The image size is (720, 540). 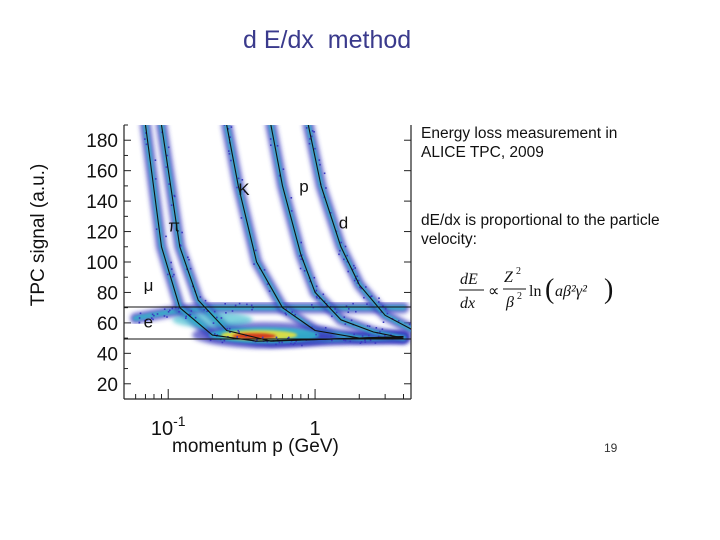 What do you see at coordinates (611, 448) in the screenshot?
I see `page-number: 19` at bounding box center [611, 448].